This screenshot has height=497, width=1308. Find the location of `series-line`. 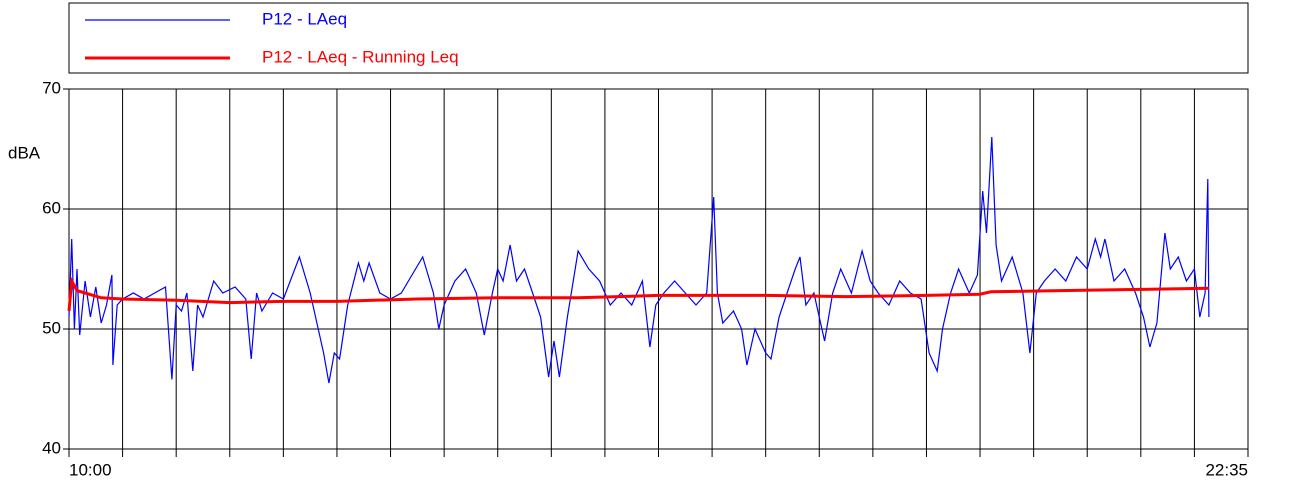

series-line is located at coordinates (638, 293).